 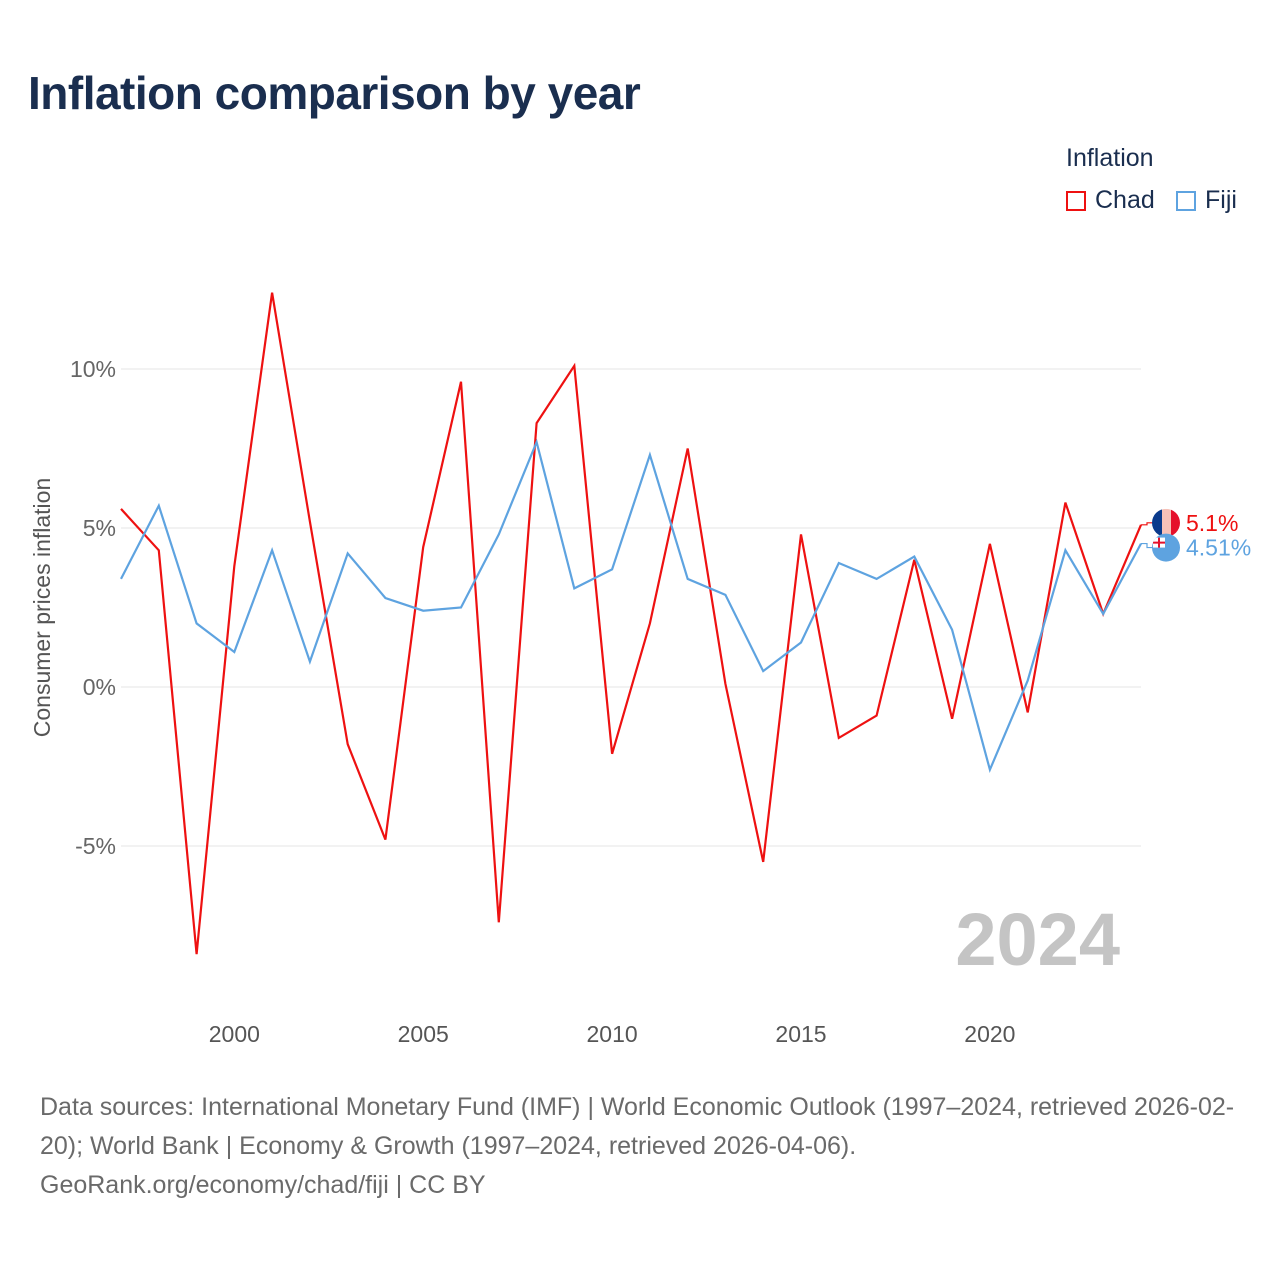 I want to click on x-tick-label: 2020, so click(x=989, y=1034).